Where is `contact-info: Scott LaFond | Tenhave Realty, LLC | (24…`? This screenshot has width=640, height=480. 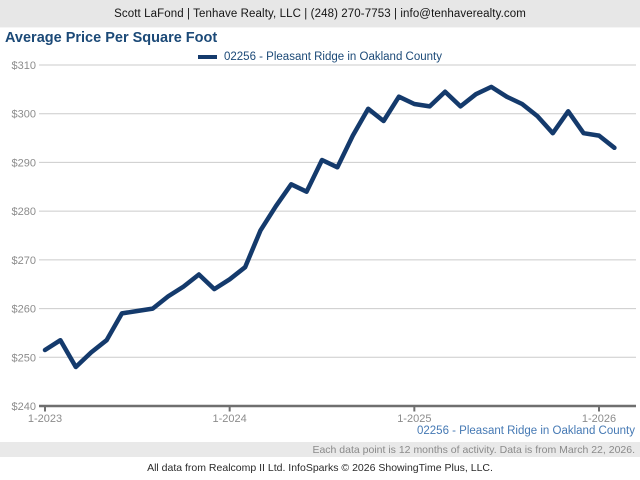 contact-info: Scott LaFond | Tenhave Realty, LLC | (24… is located at coordinates (320, 13).